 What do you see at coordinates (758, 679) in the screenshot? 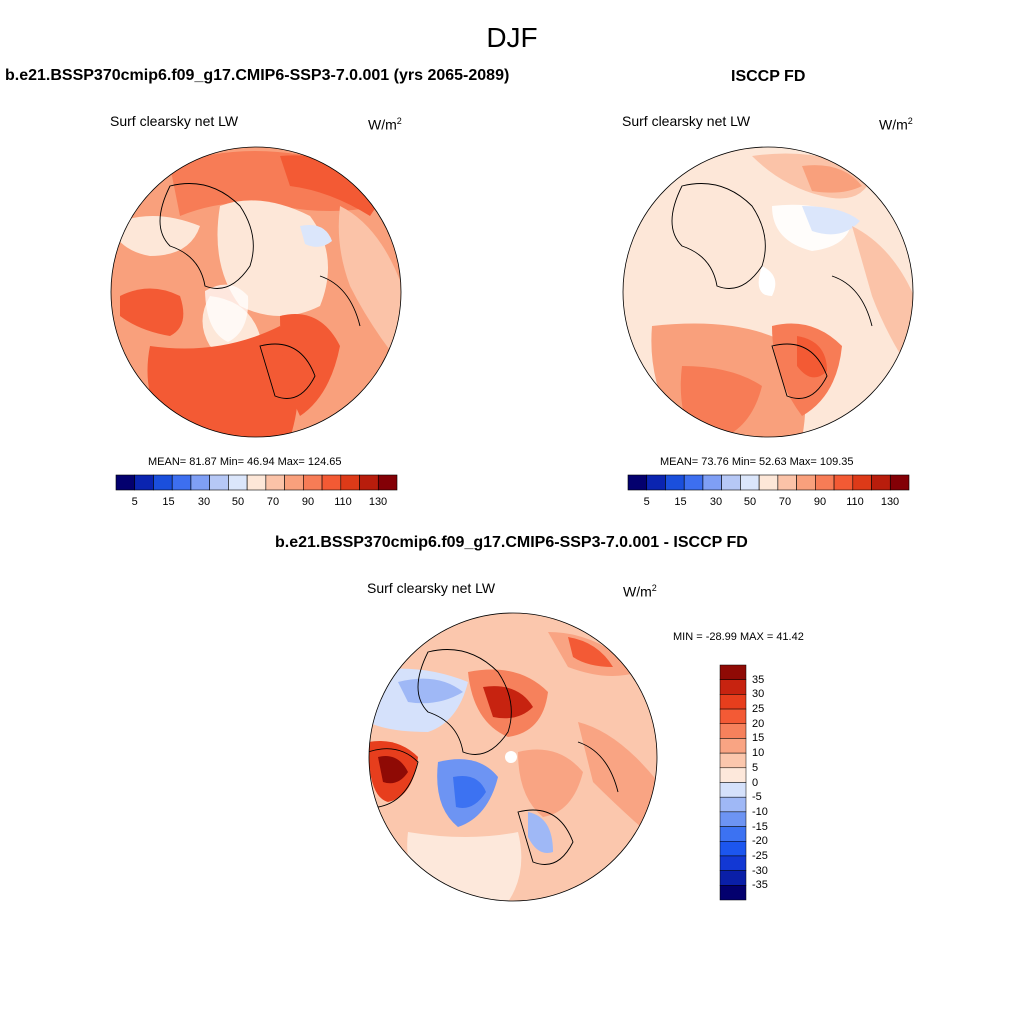
I see `colorbar-tick: 35` at bounding box center [758, 679].